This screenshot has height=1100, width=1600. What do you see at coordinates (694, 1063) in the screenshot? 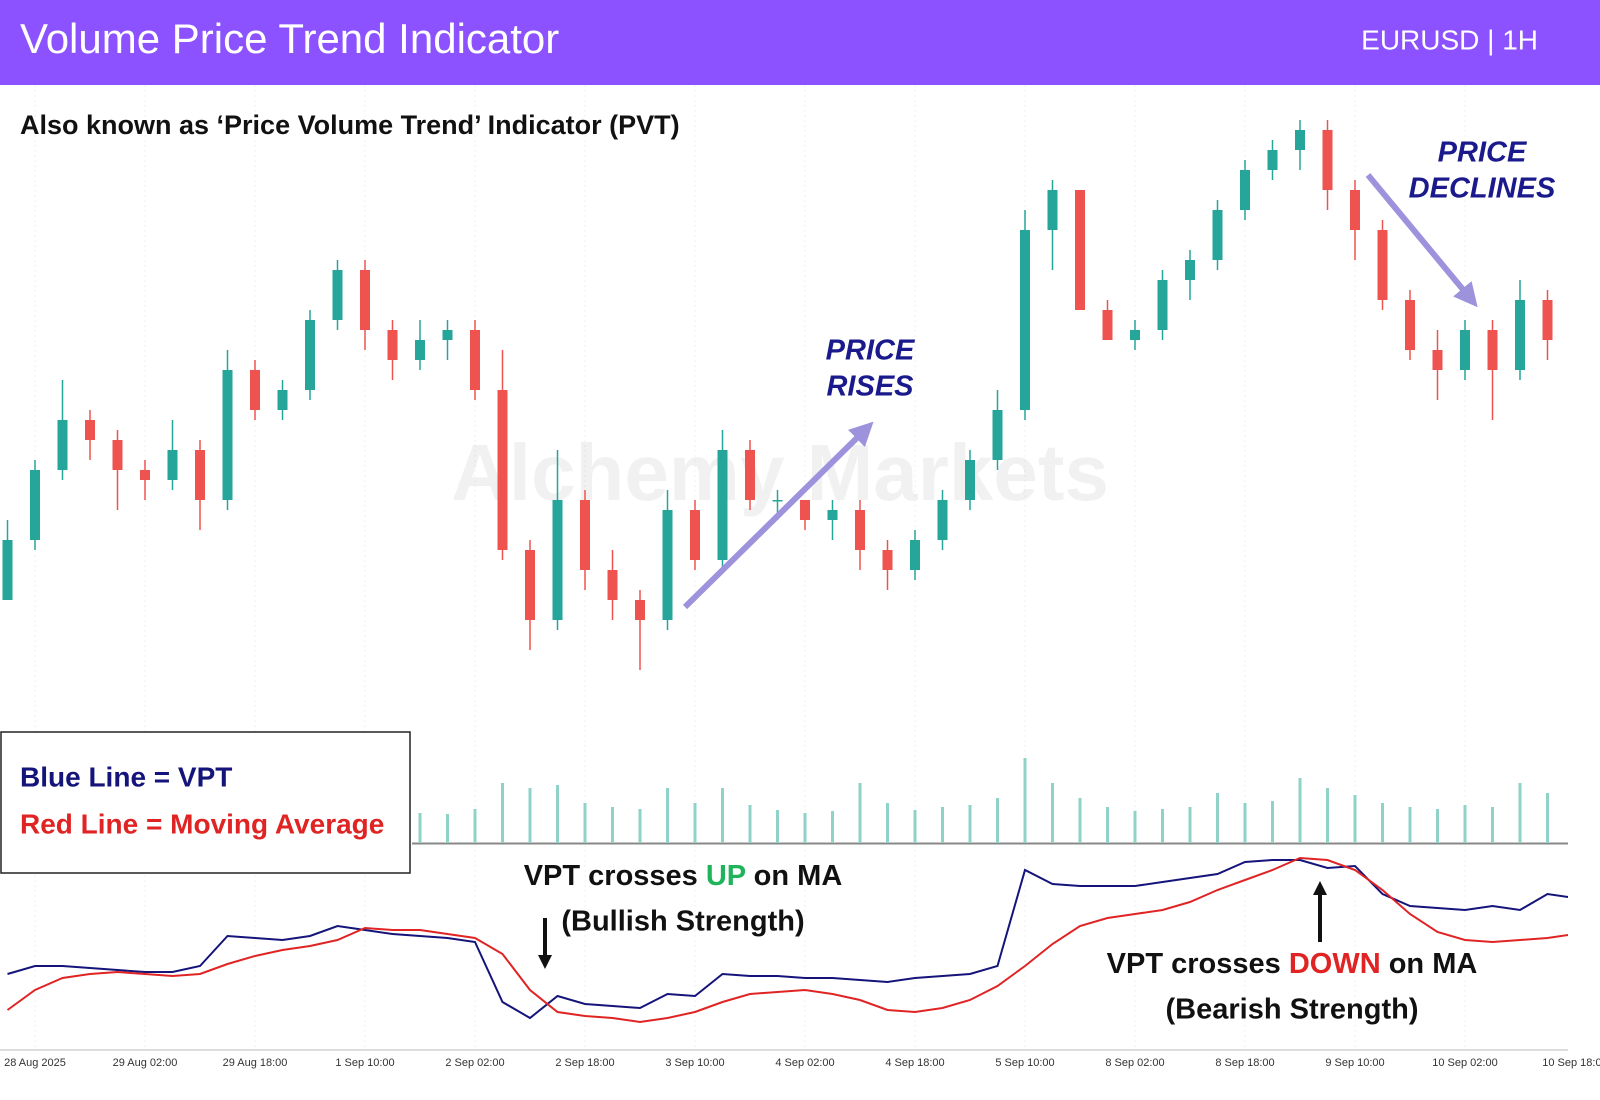
I see `x-tick-label: 3 Sep 10:00` at bounding box center [694, 1063].